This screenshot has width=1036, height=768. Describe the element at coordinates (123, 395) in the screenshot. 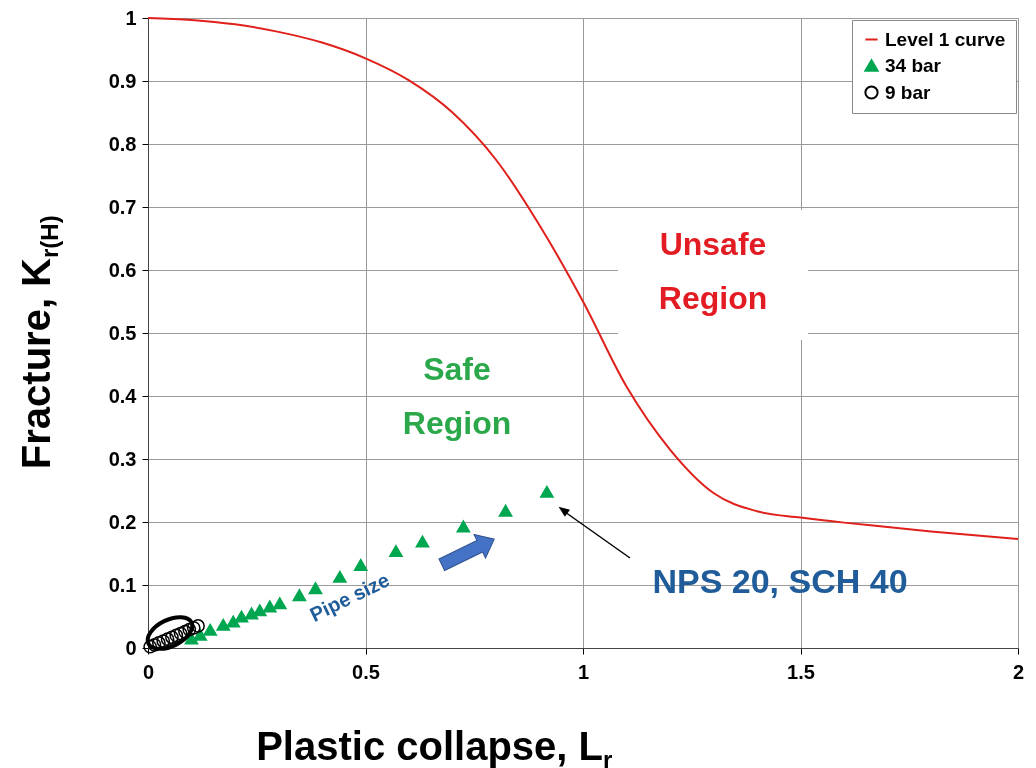

I see `y-tick-label: 0.4` at that location.